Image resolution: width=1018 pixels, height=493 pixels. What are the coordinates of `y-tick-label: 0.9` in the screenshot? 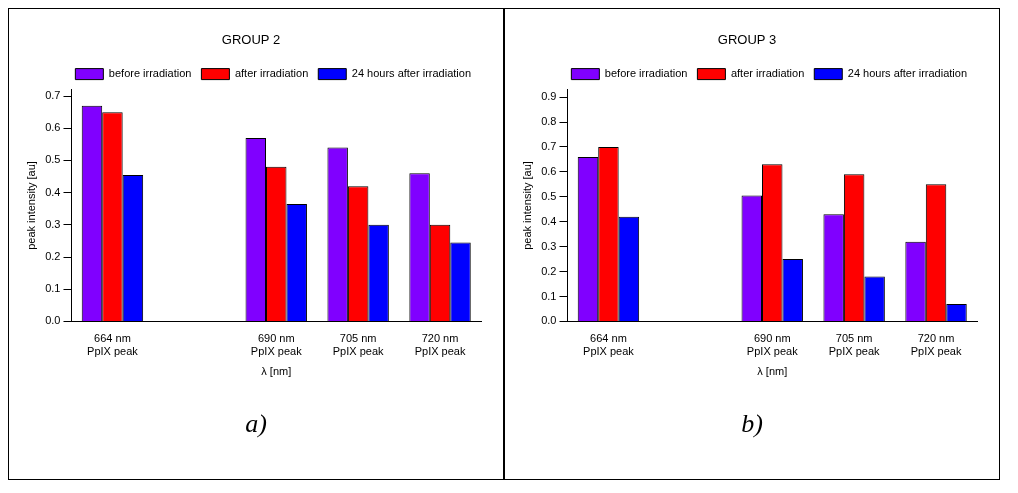 It's located at (549, 96).